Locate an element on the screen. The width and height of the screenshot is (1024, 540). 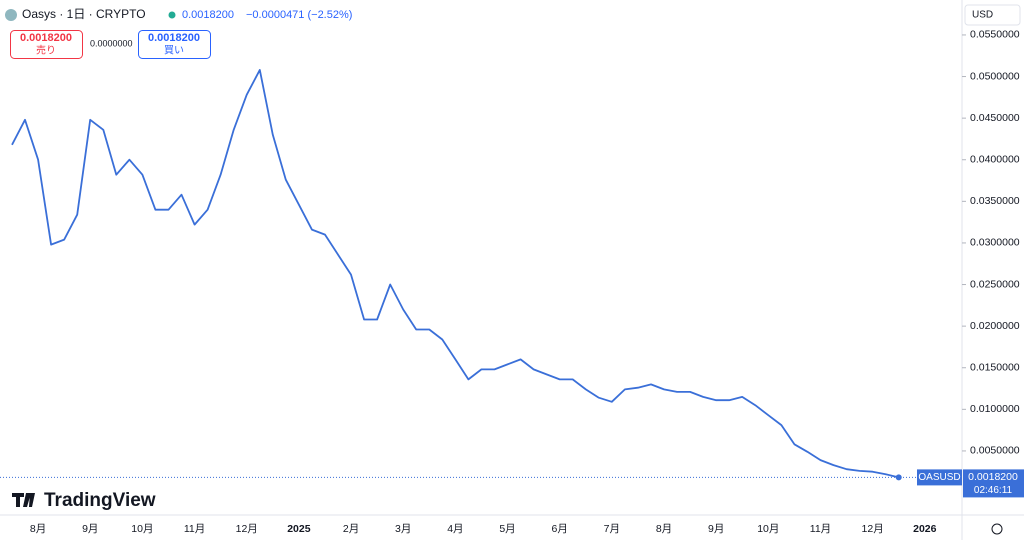
change: −0.0000471 (−2.52%) is located at coordinates (299, 15).